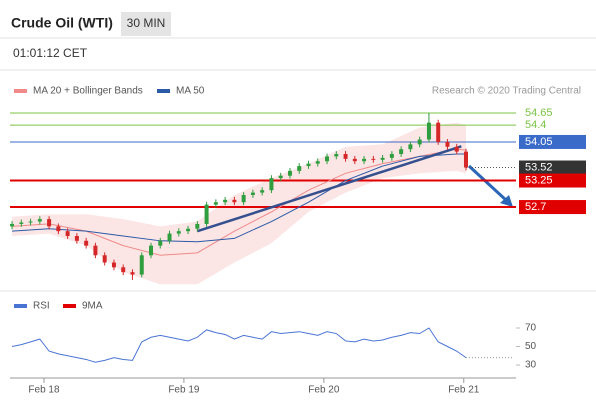 The height and width of the screenshot is (411, 596). Describe the element at coordinates (539, 180) in the screenshot. I see `level-label: 53.25` at that location.